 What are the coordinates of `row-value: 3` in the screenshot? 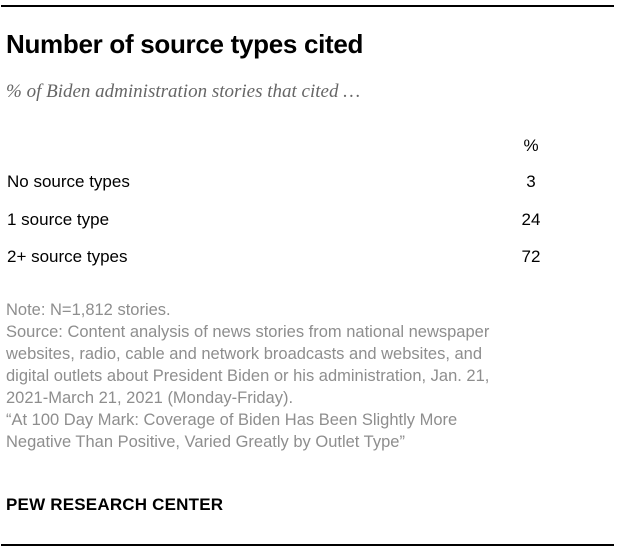 It's located at (531, 181).